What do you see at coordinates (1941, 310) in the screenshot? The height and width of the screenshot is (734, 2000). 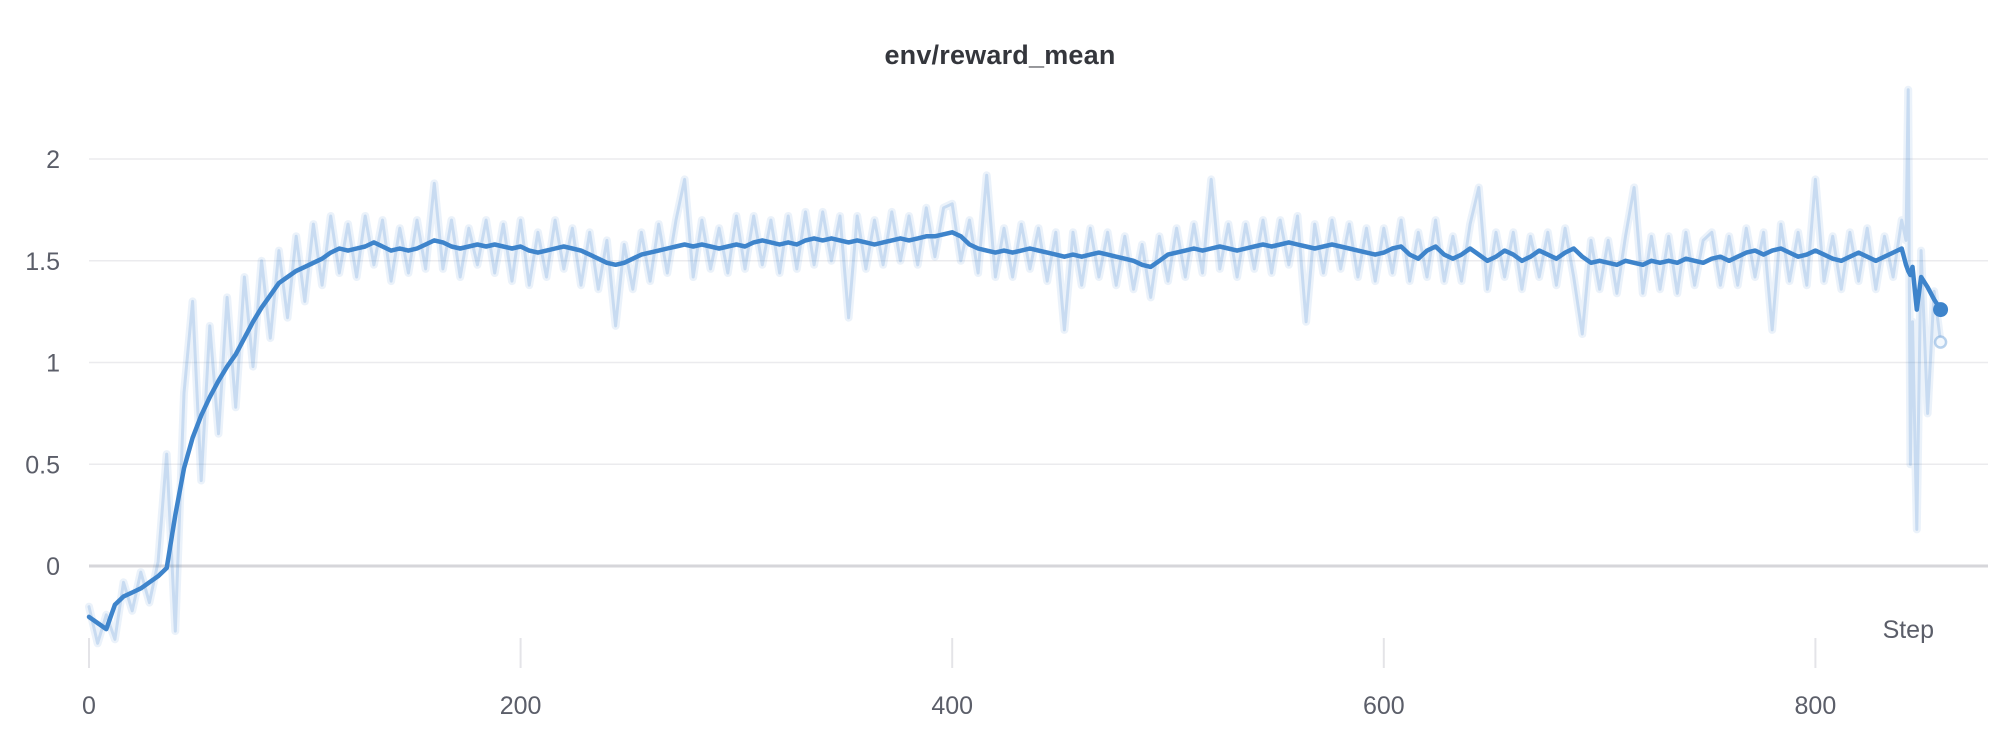 I see `series-end-marker` at bounding box center [1941, 310].